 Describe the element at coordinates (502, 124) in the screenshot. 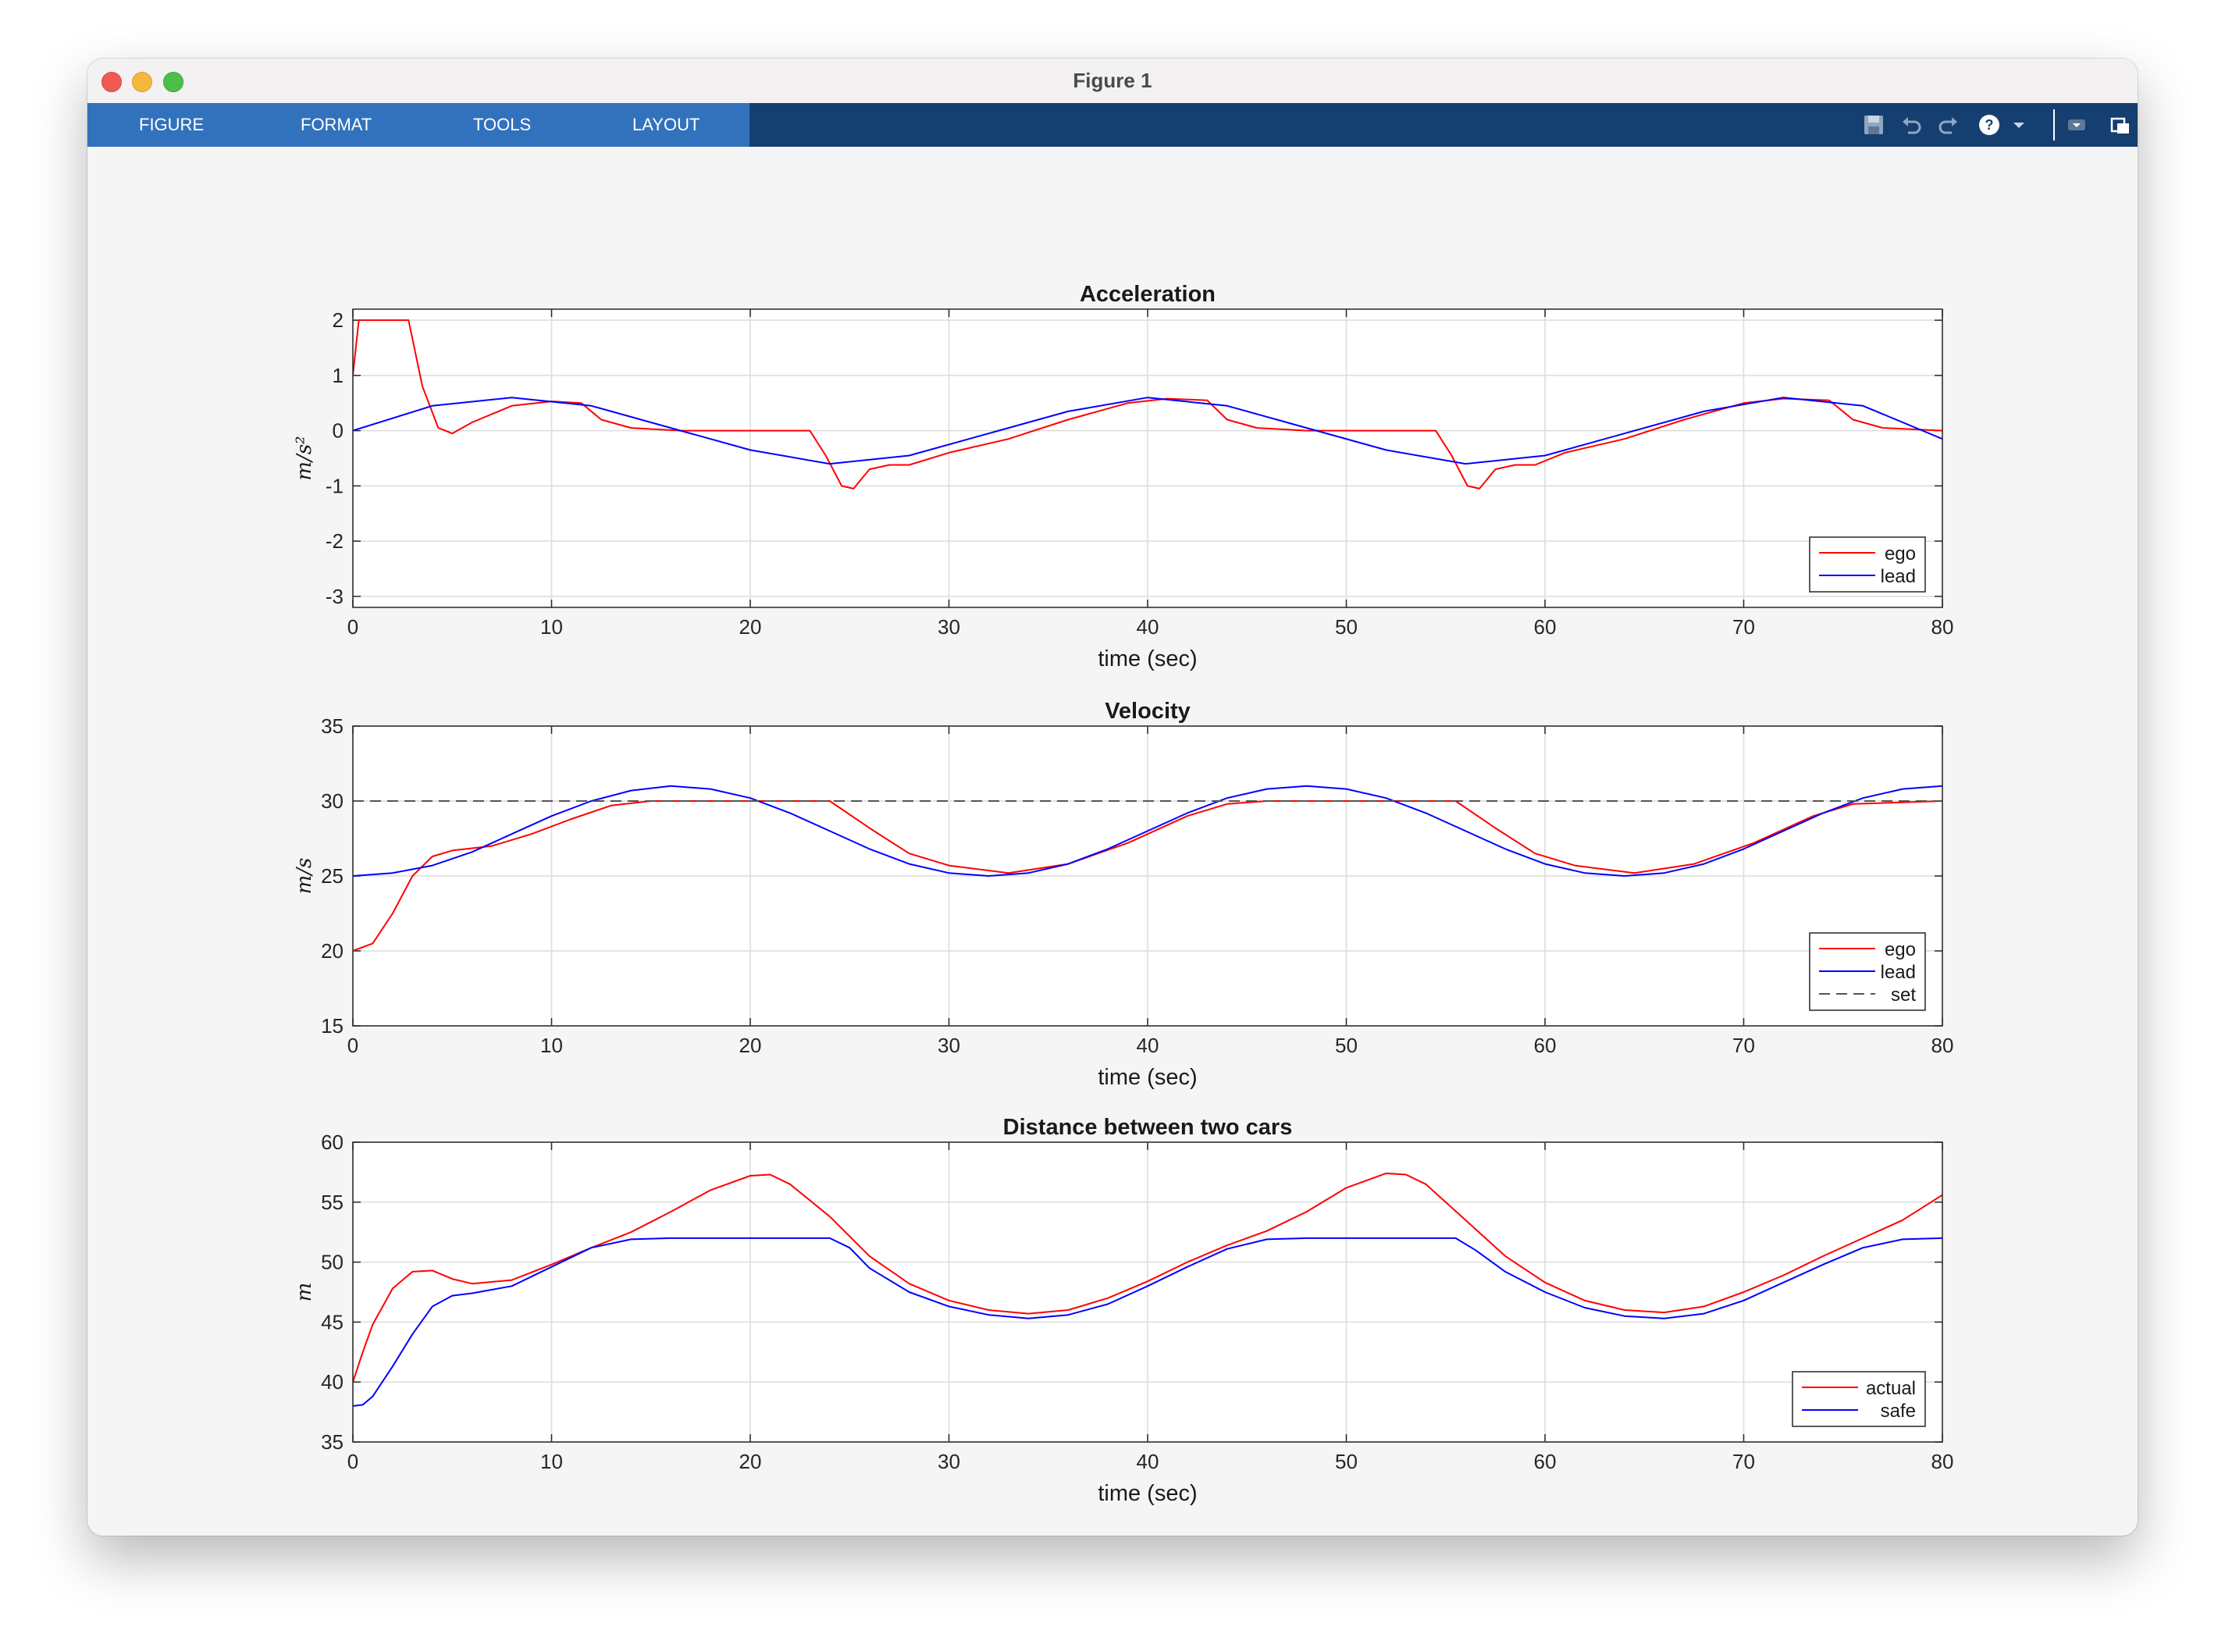

I see `tab-tools: TOOLS` at that location.